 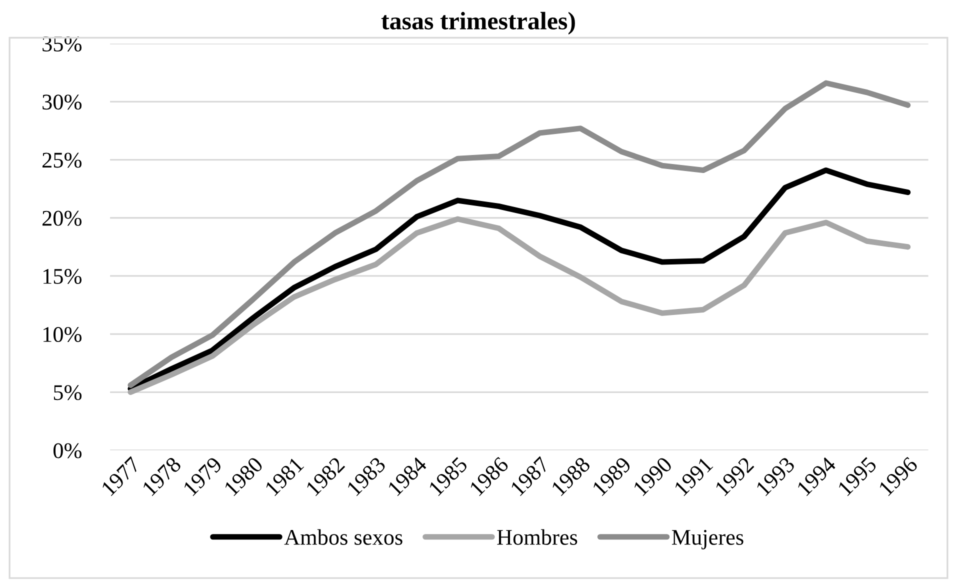 I want to click on y-tick-label: 10%, so click(x=63, y=334).